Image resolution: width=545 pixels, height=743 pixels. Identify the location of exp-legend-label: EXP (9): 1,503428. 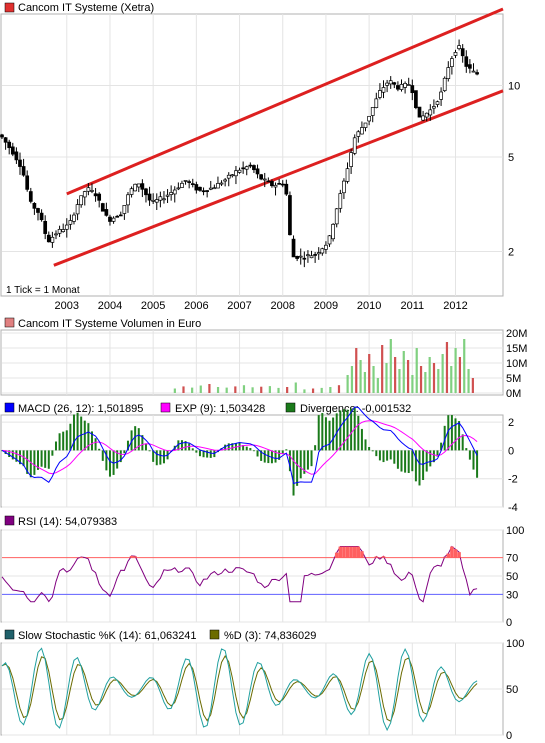
(220, 409).